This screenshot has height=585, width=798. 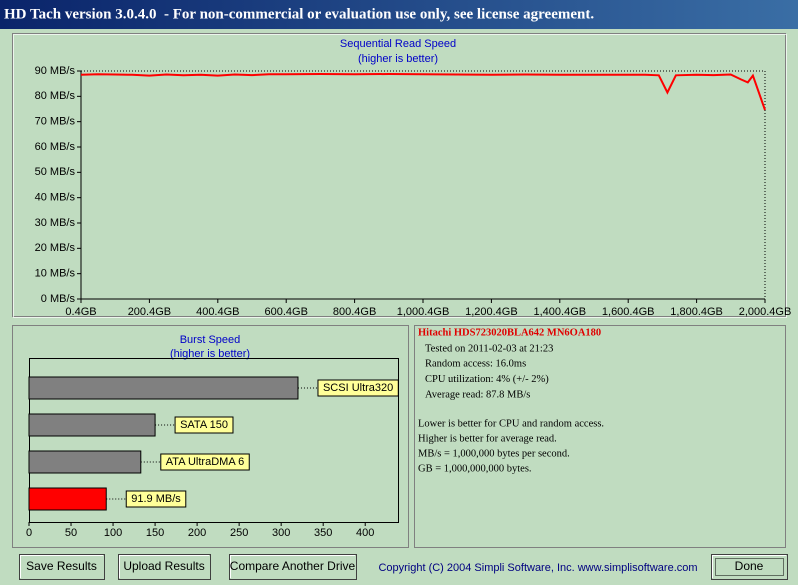 I want to click on y-tick-label: 10 MB/s, so click(x=55, y=274).